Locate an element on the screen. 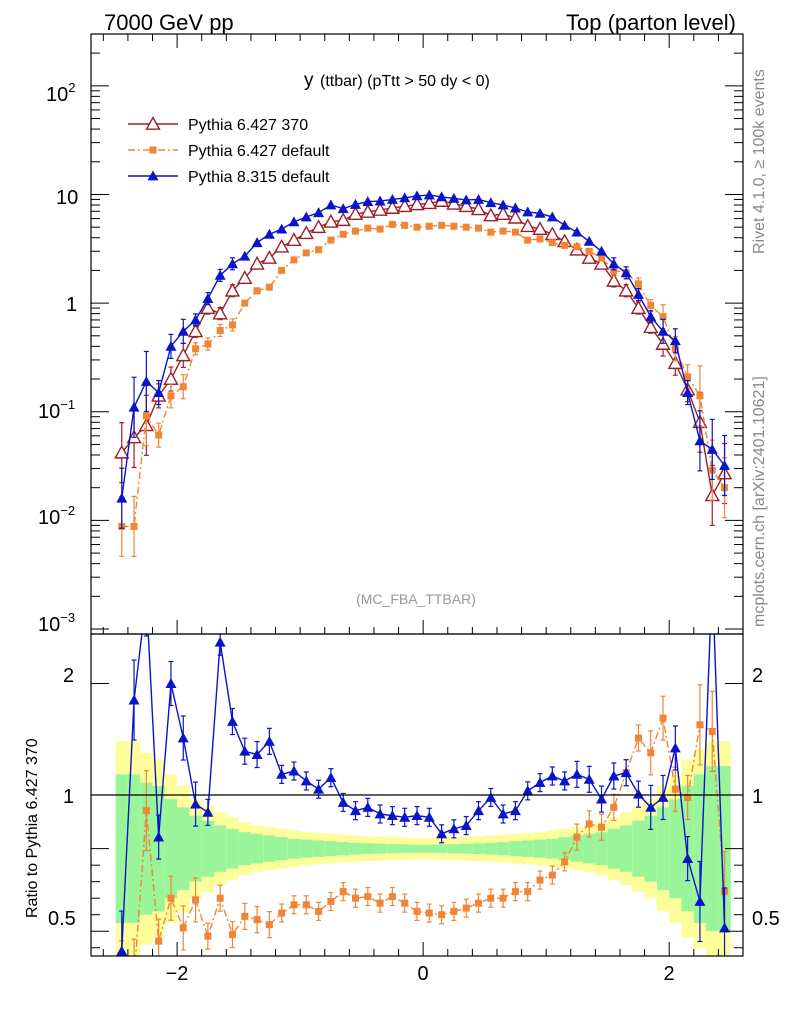  ratio-ylabel: Ratio to Pythia 6.427 370 is located at coordinates (32, 828).